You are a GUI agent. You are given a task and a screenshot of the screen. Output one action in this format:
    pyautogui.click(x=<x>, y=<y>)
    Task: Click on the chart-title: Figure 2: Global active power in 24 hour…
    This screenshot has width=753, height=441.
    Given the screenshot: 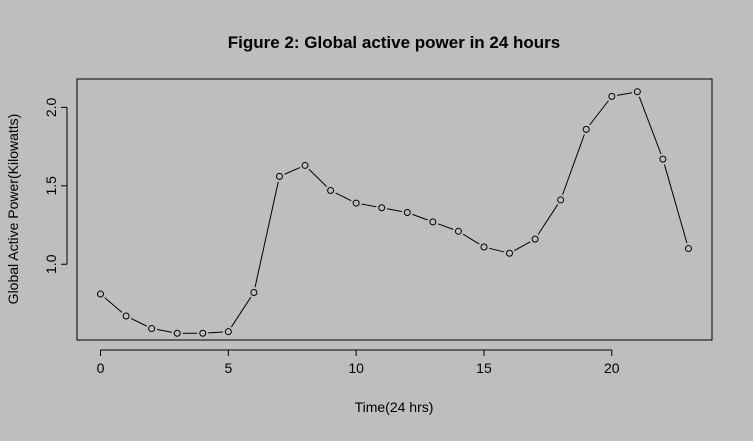 What is the action you would take?
    pyautogui.click(x=394, y=42)
    